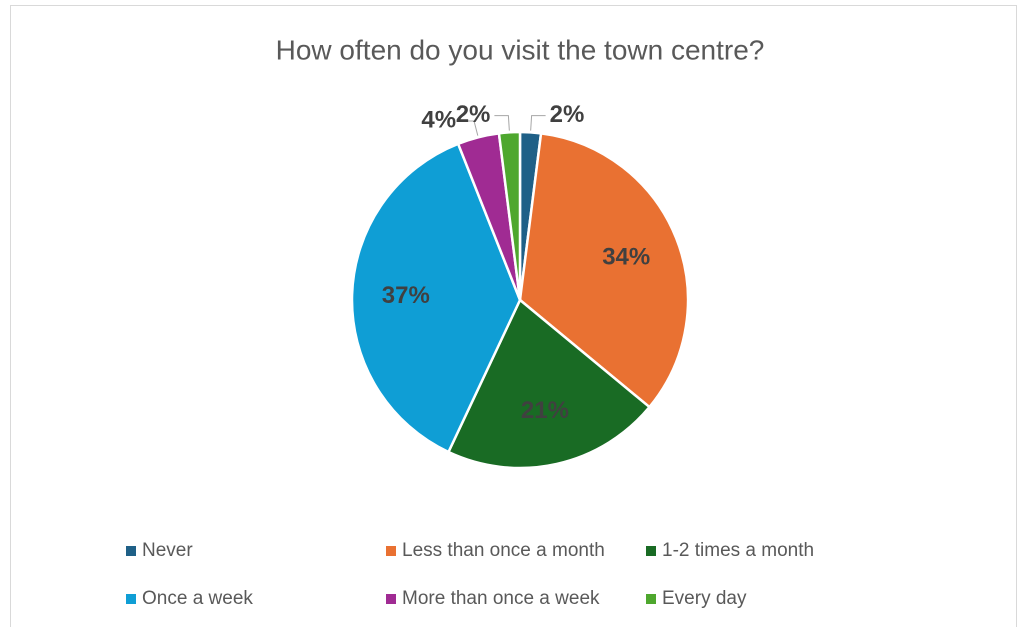 This screenshot has height=632, width=1027. Describe the element at coordinates (406, 295) in the screenshot. I see `data-label: 37%` at that location.